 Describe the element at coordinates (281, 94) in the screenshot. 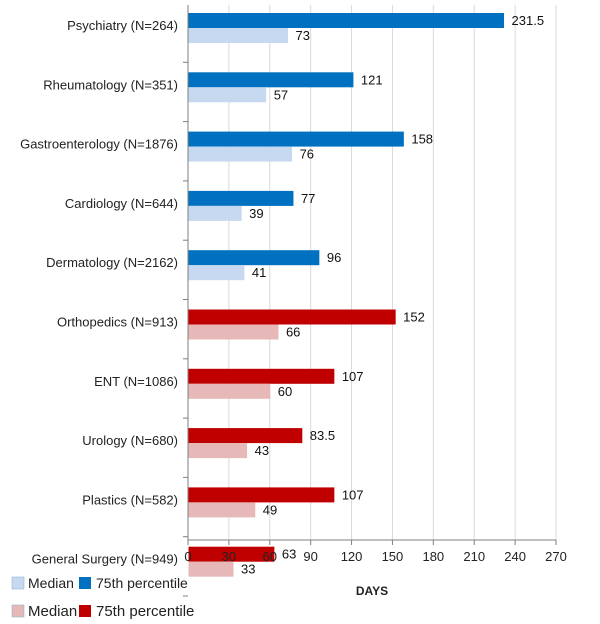

I see `value-label-median: 57` at that location.